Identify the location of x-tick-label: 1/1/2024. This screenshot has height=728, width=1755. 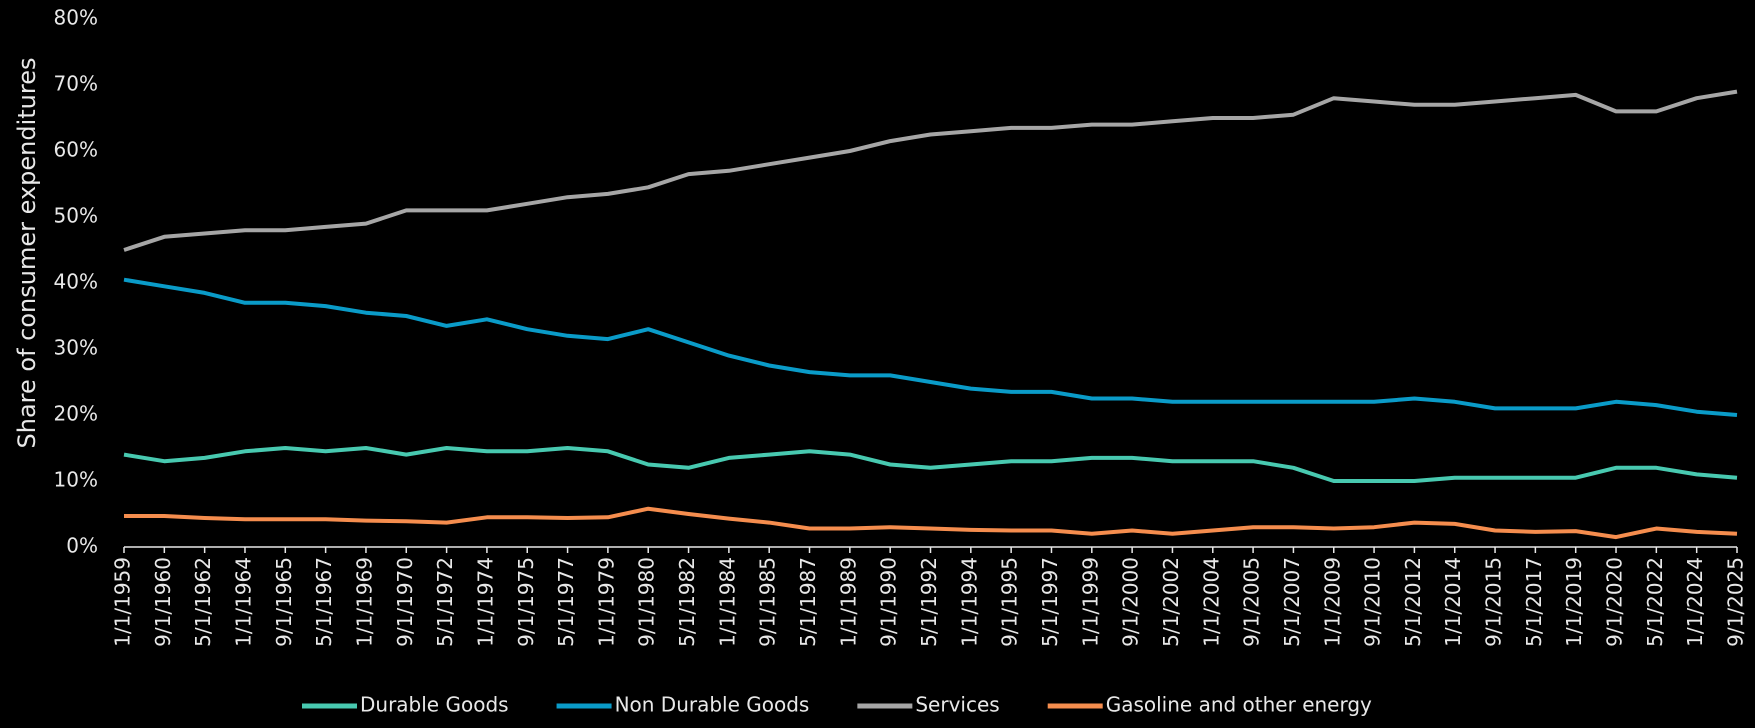
(1695, 602).